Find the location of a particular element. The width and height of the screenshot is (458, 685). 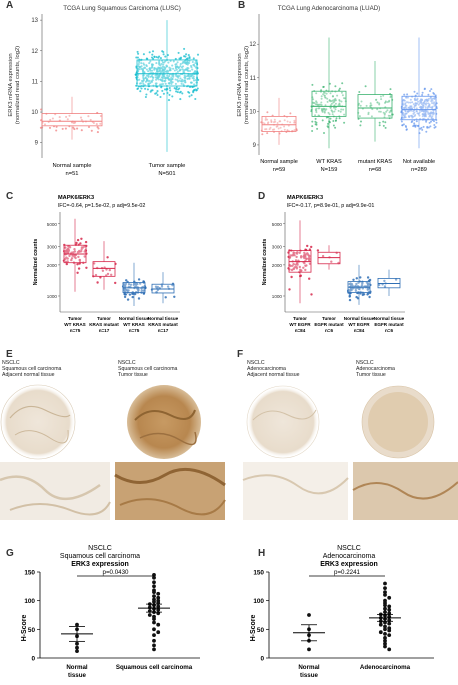

tma-core-tumor-f is located at coordinates (398, 422).